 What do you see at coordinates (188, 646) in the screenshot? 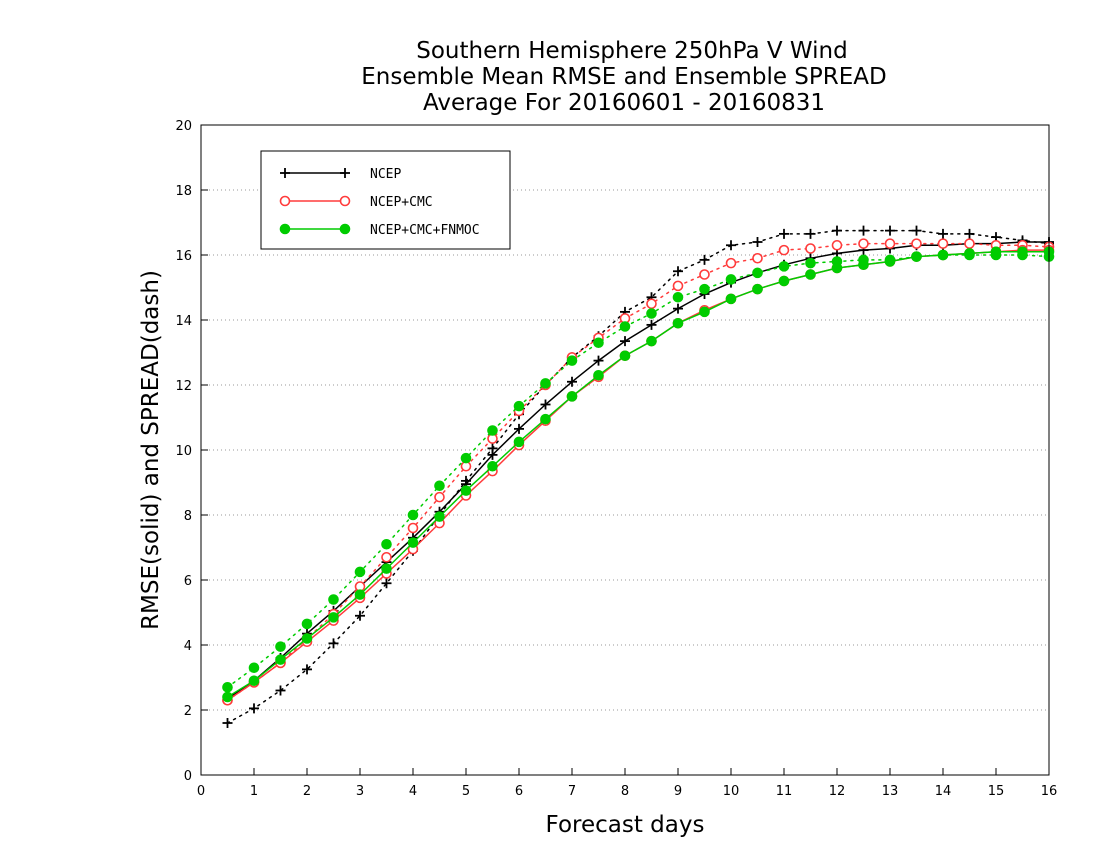
I see `y-tick-label: 4` at bounding box center [188, 646].